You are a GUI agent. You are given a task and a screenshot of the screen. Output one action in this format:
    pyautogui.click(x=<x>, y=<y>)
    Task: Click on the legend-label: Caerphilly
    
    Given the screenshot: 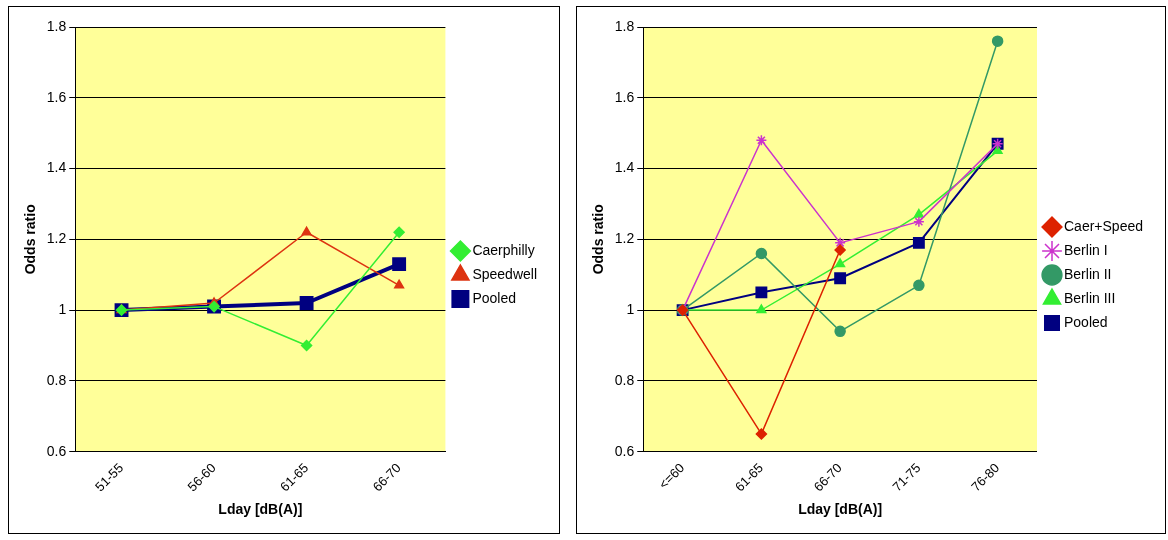 What is the action you would take?
    pyautogui.click(x=503, y=249)
    